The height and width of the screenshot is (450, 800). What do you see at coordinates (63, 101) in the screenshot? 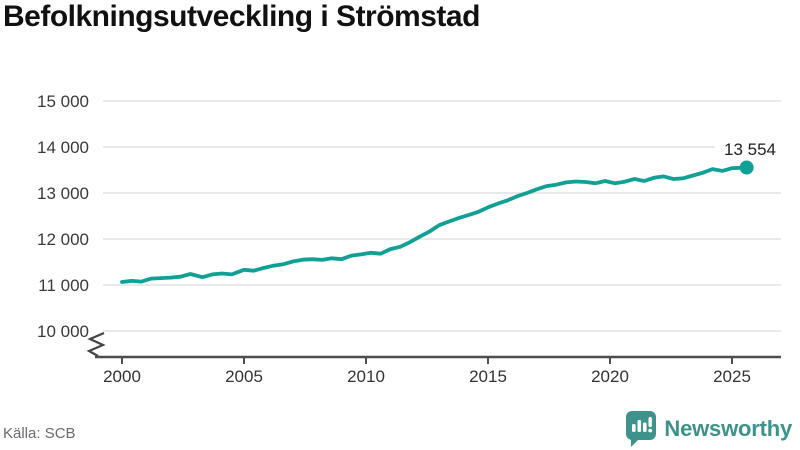
I see `y-tick-label: 15 000` at bounding box center [63, 101].